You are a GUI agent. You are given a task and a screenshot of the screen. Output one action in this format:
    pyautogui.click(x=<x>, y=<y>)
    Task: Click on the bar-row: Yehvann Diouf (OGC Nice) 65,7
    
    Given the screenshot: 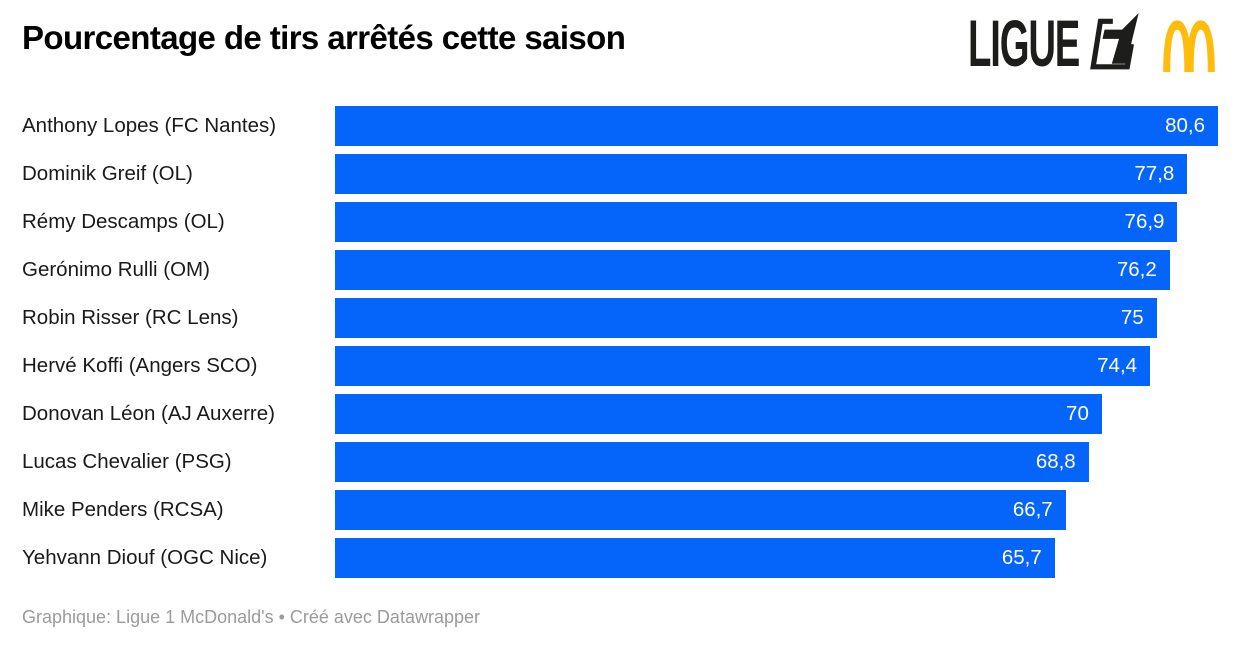 What is the action you would take?
    pyautogui.click(x=620, y=558)
    